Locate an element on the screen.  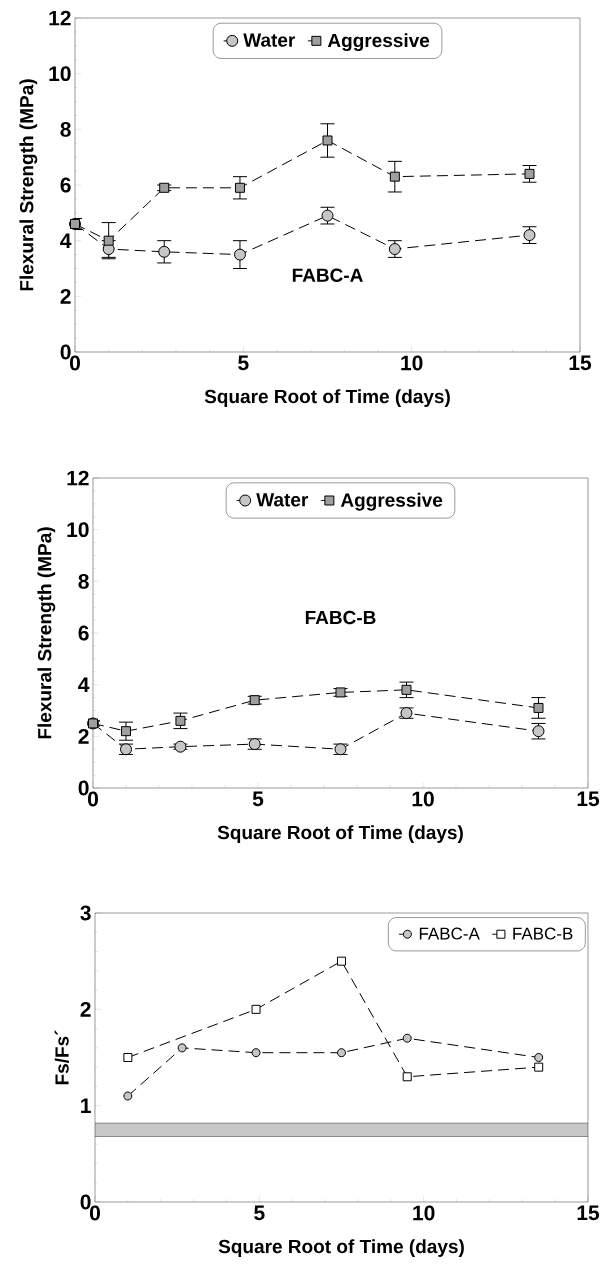
y-tick-label: 3 is located at coordinates (85, 913).